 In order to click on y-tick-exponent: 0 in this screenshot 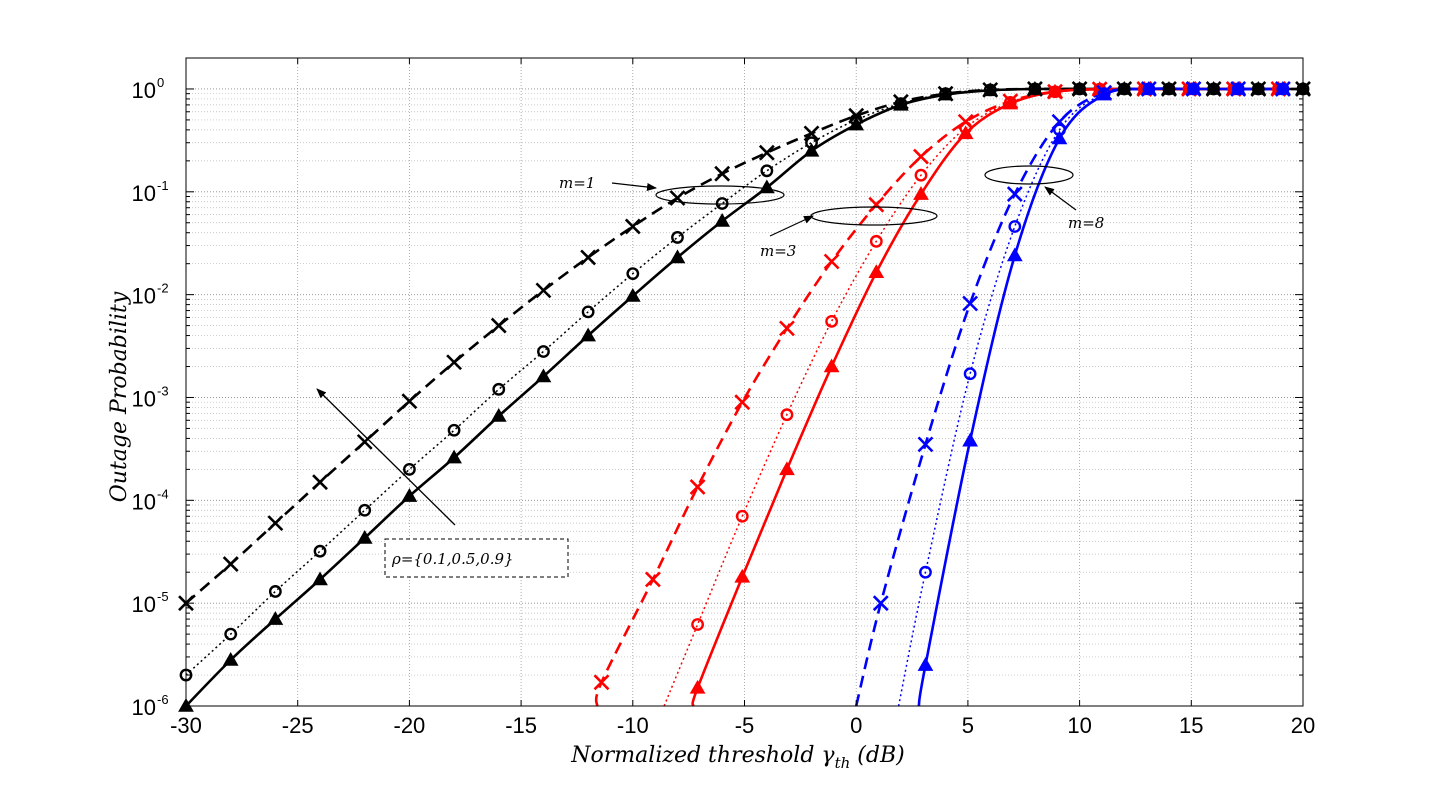, I will do `click(160, 82)`.